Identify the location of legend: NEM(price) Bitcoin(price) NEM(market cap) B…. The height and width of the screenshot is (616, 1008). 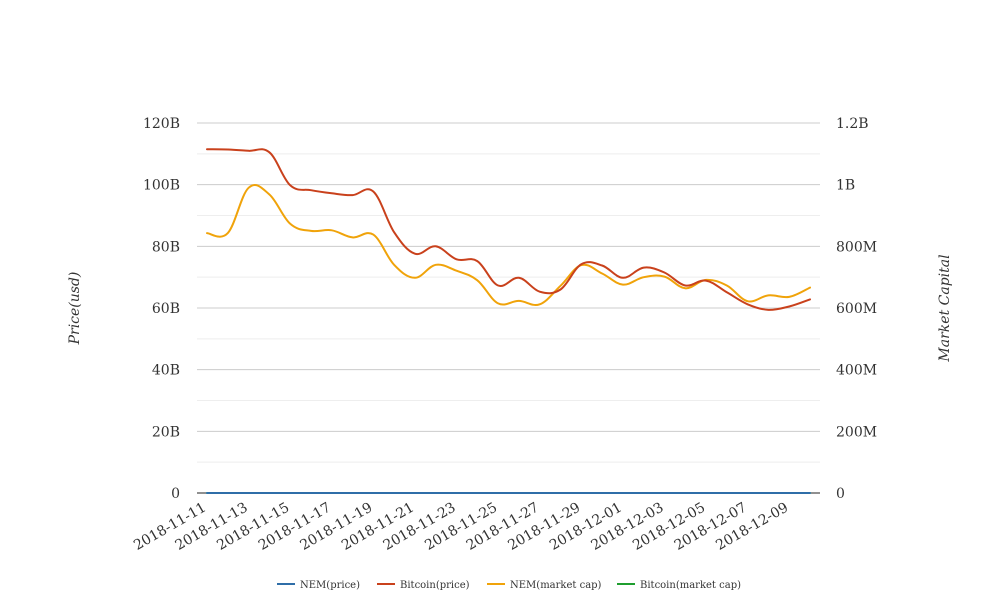
(509, 585).